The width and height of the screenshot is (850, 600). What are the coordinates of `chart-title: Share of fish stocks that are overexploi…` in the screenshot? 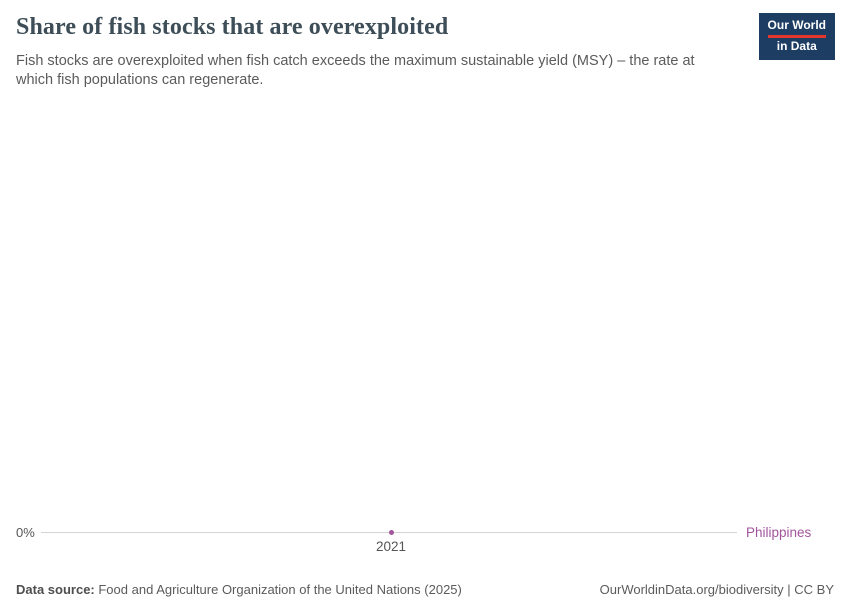 It's located at (232, 27).